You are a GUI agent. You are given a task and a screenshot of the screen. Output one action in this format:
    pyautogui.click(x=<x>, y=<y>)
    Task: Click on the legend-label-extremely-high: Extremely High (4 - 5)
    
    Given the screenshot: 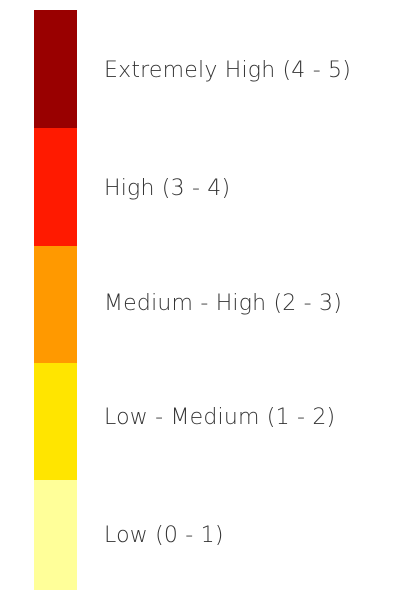 What is the action you would take?
    pyautogui.click(x=228, y=70)
    